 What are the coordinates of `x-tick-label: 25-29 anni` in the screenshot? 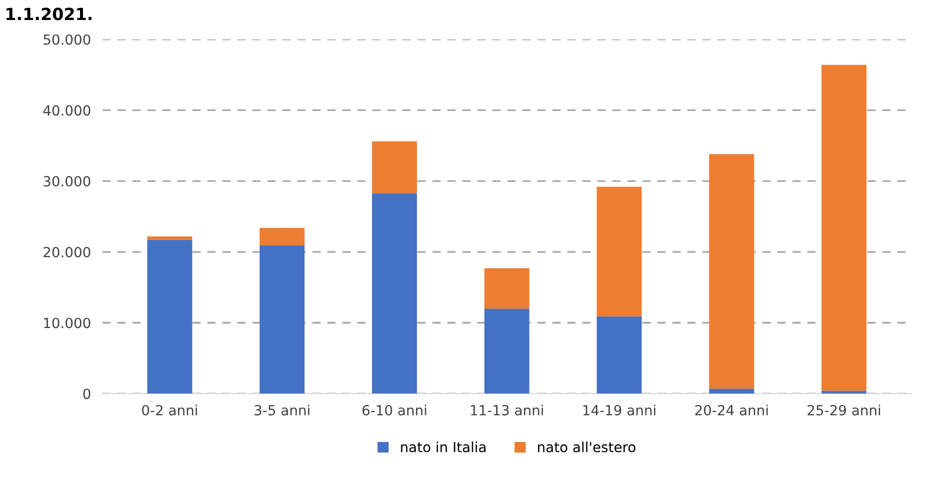 It's located at (844, 410).